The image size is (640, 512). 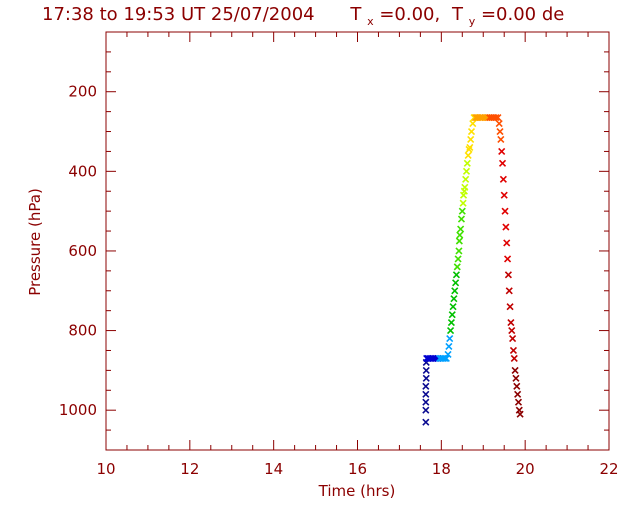 What do you see at coordinates (82, 171) in the screenshot?
I see `y-tick-label: 400` at bounding box center [82, 171].